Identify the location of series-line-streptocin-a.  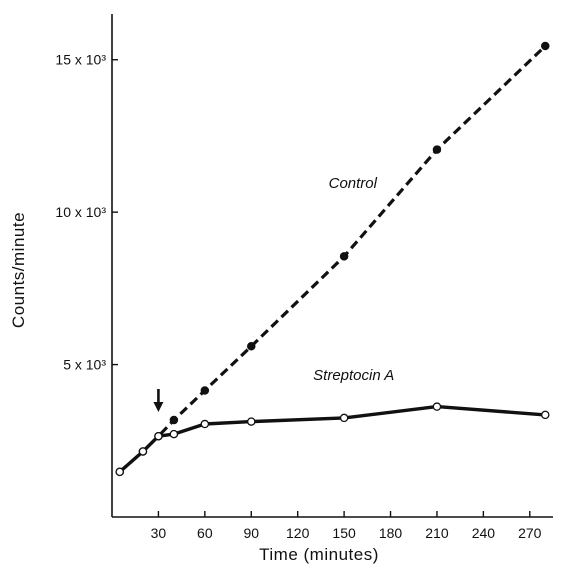
(332, 439).